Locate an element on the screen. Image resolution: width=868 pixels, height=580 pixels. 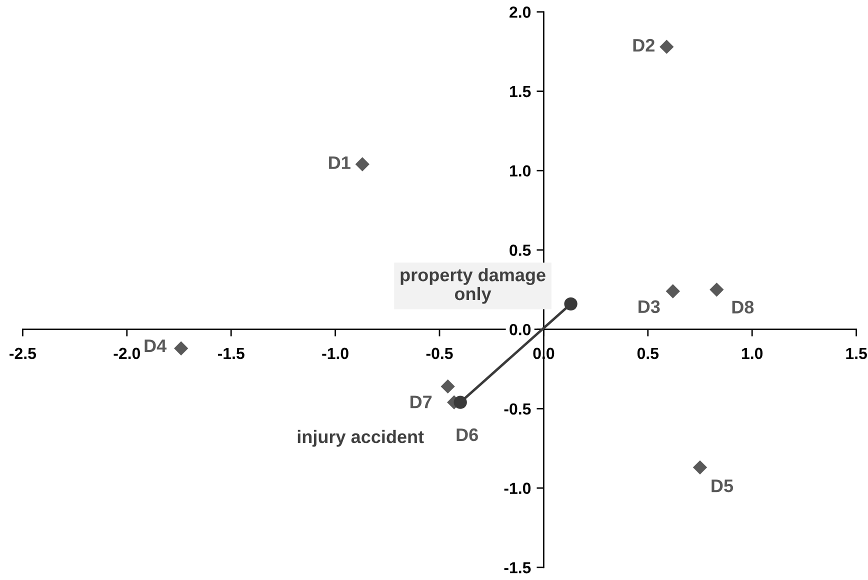
x-tick-label: 0.5 is located at coordinates (648, 354).